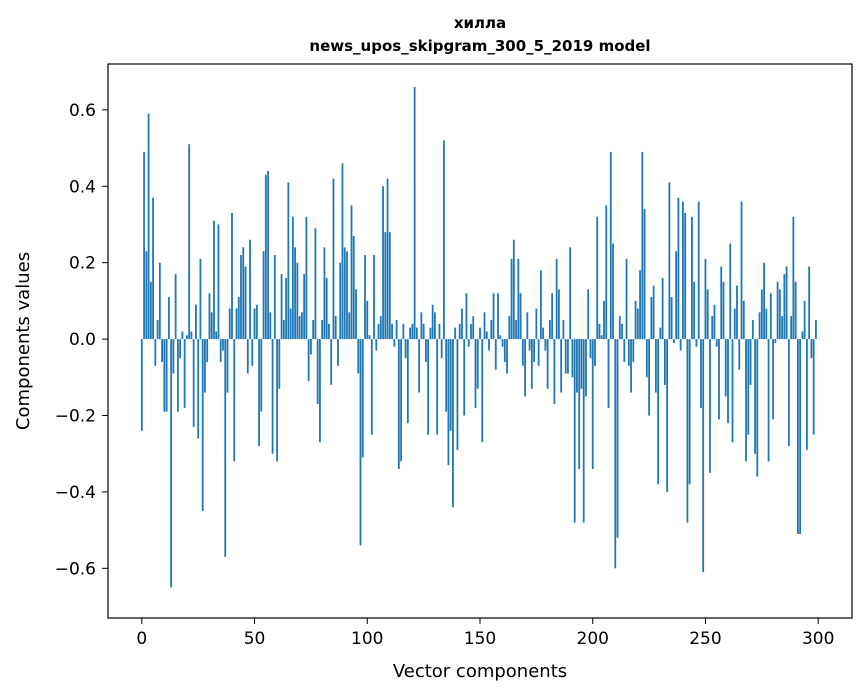 The width and height of the screenshot is (867, 696). What do you see at coordinates (82, 264) in the screenshot?
I see `y-tick-label: 0.2` at bounding box center [82, 264].